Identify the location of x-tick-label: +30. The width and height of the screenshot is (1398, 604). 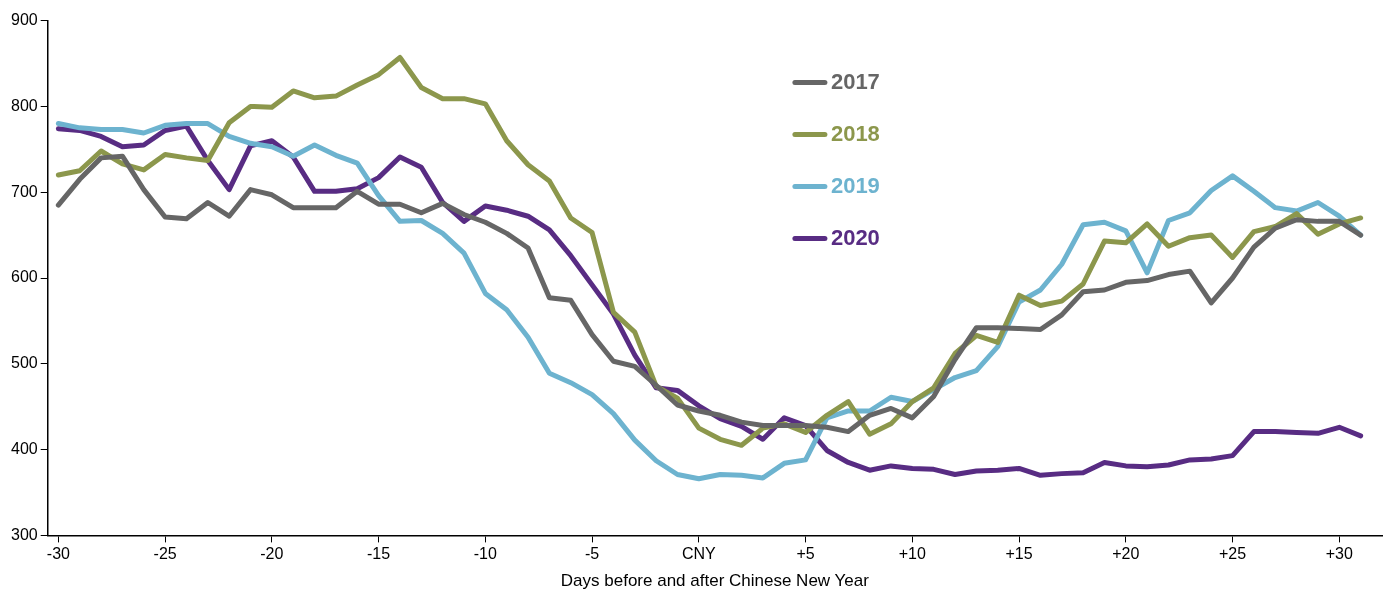
(1339, 554).